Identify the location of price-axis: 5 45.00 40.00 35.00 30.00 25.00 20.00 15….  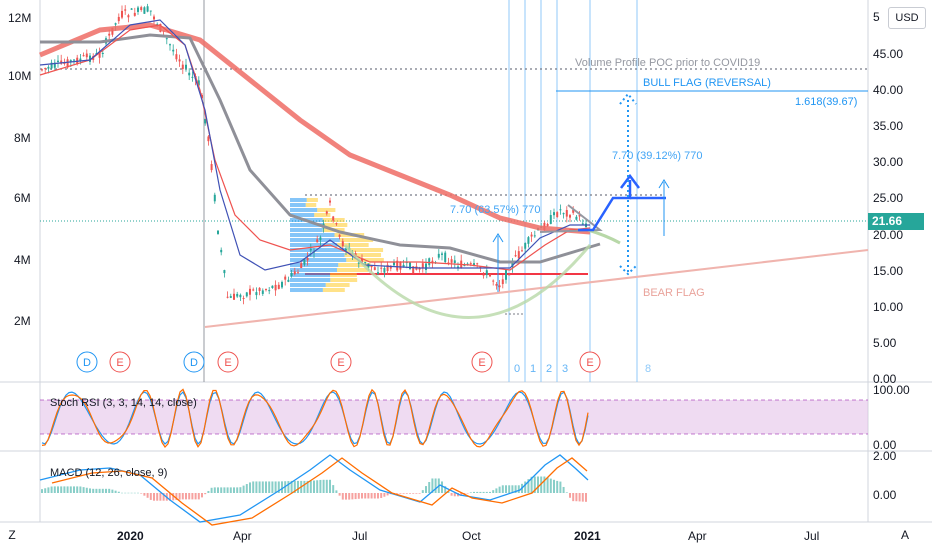
(888, 198).